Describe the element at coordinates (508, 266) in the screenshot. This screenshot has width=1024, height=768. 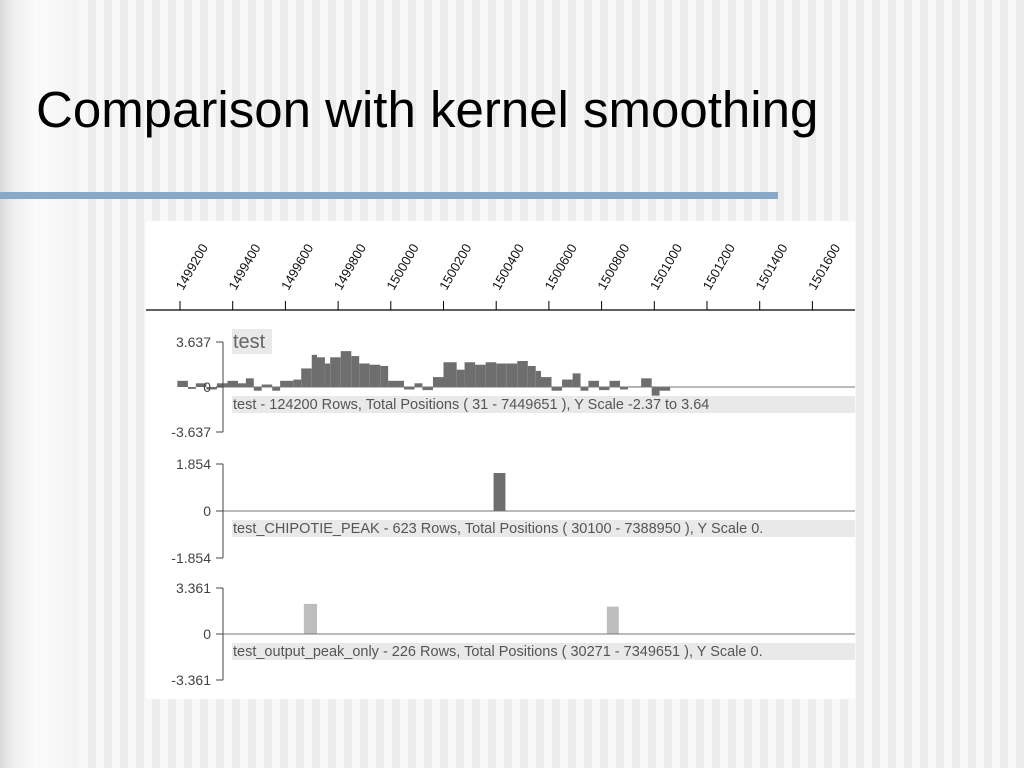
I see `x-tick-label: 1500400` at that location.